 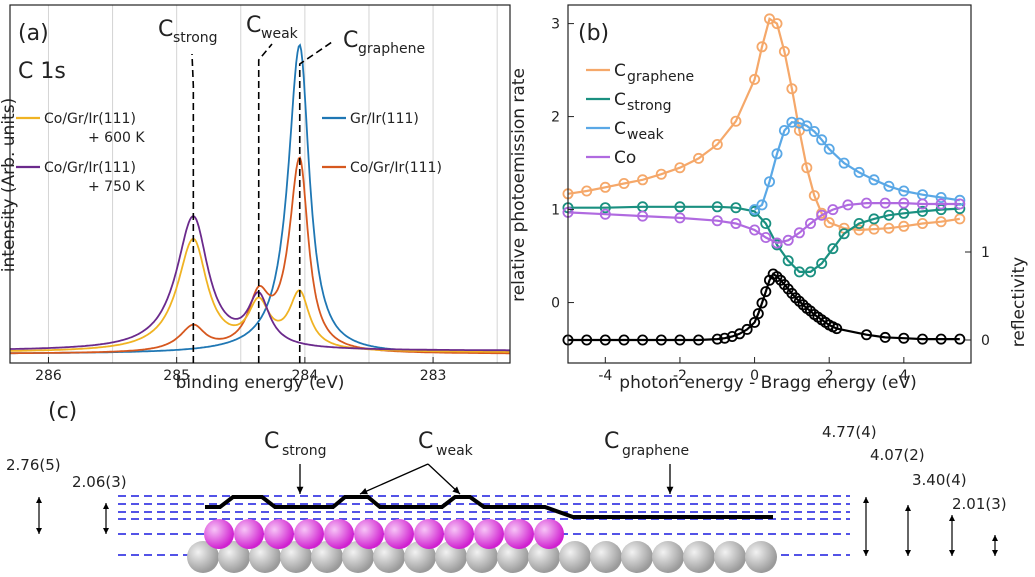 I want to click on legend-gr-label: Gr/Ir(111), so click(x=384, y=119).